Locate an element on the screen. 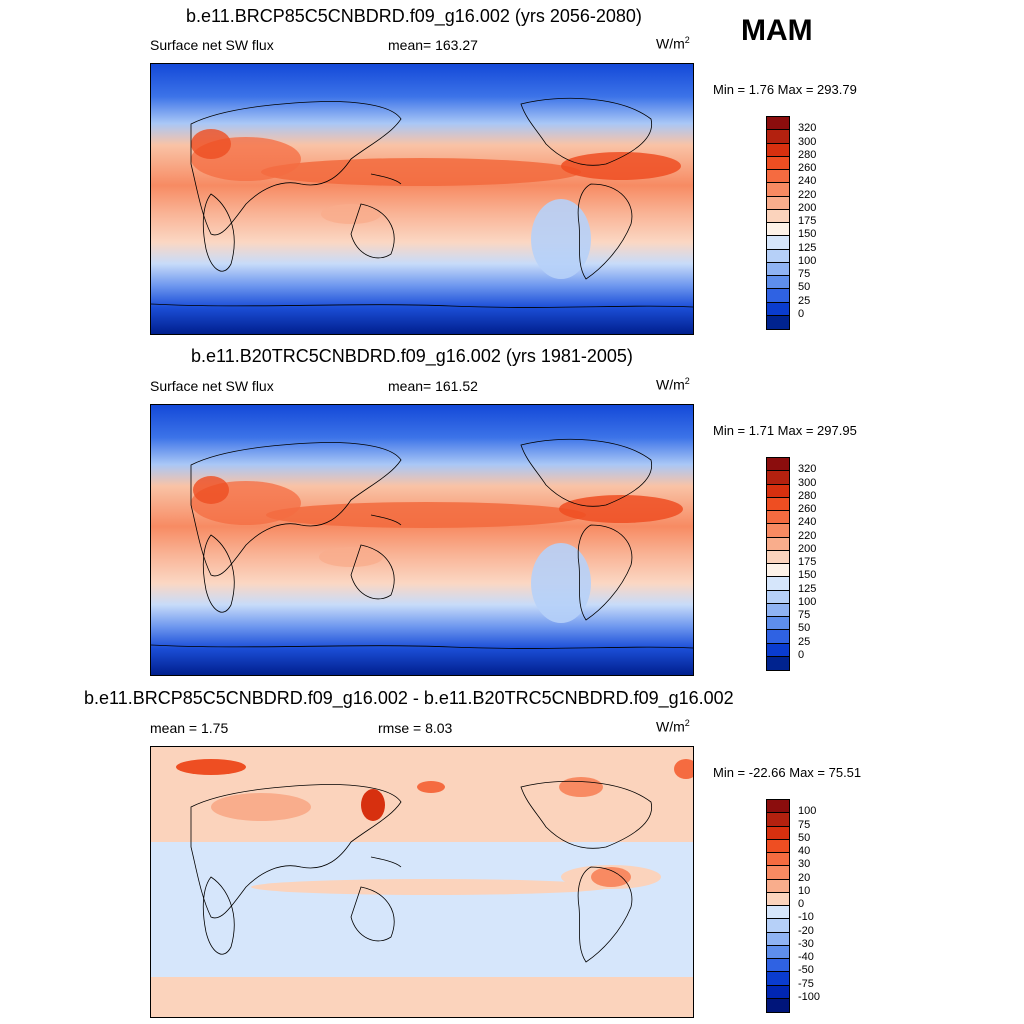 Image resolution: width=1024 pixels, height=1024 pixels. colorbar-tick-label: 125 is located at coordinates (807, 588).